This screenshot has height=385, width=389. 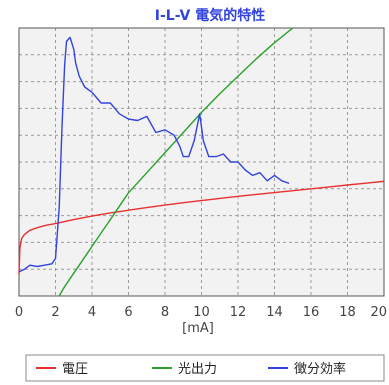 What do you see at coordinates (128, 312) in the screenshot?
I see `x-tick-label: 6` at bounding box center [128, 312].